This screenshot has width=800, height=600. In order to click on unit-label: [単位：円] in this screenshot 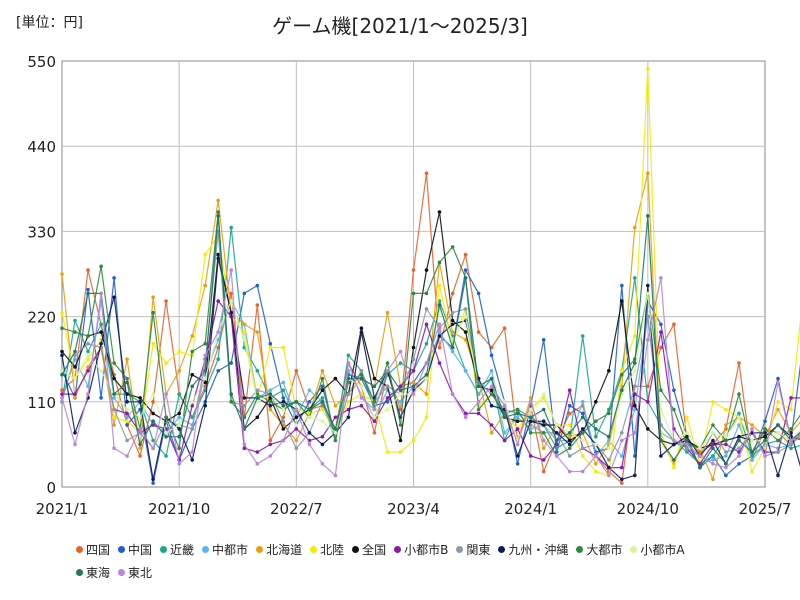, I will do `click(49, 23)`.